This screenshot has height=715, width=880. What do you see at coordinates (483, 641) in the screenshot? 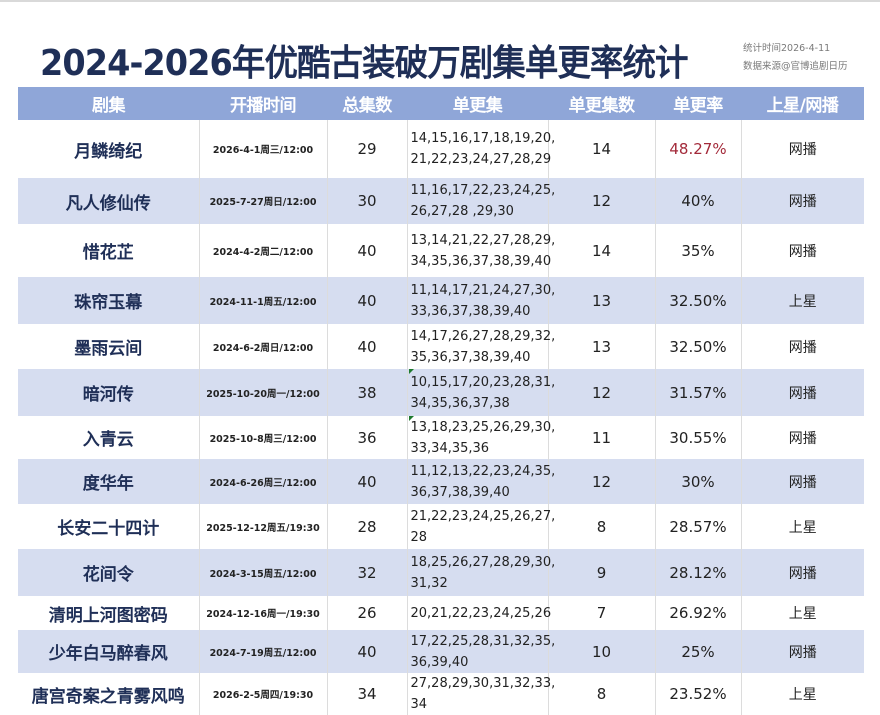
I see `episodes-line-1: 17,22,25,28,31,32,35,` at bounding box center [483, 641].